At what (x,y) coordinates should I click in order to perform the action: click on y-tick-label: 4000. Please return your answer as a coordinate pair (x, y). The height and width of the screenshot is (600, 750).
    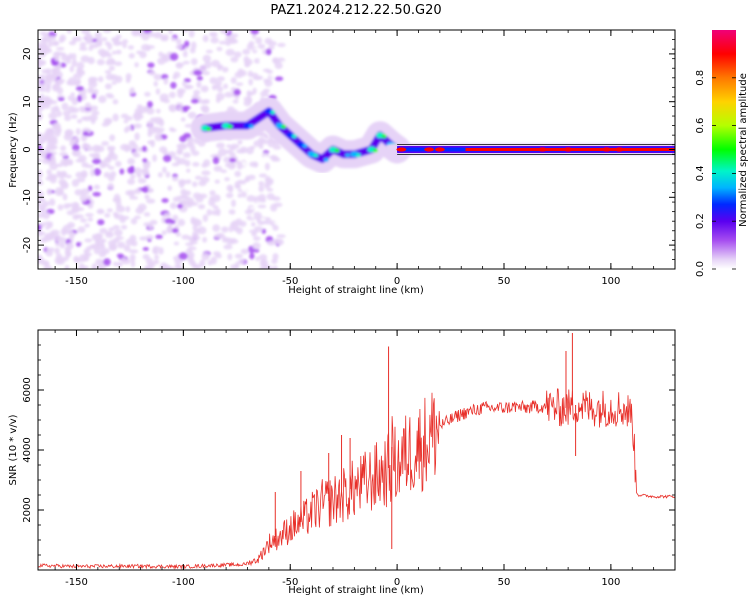
    Looking at the image, I should click on (27, 449).